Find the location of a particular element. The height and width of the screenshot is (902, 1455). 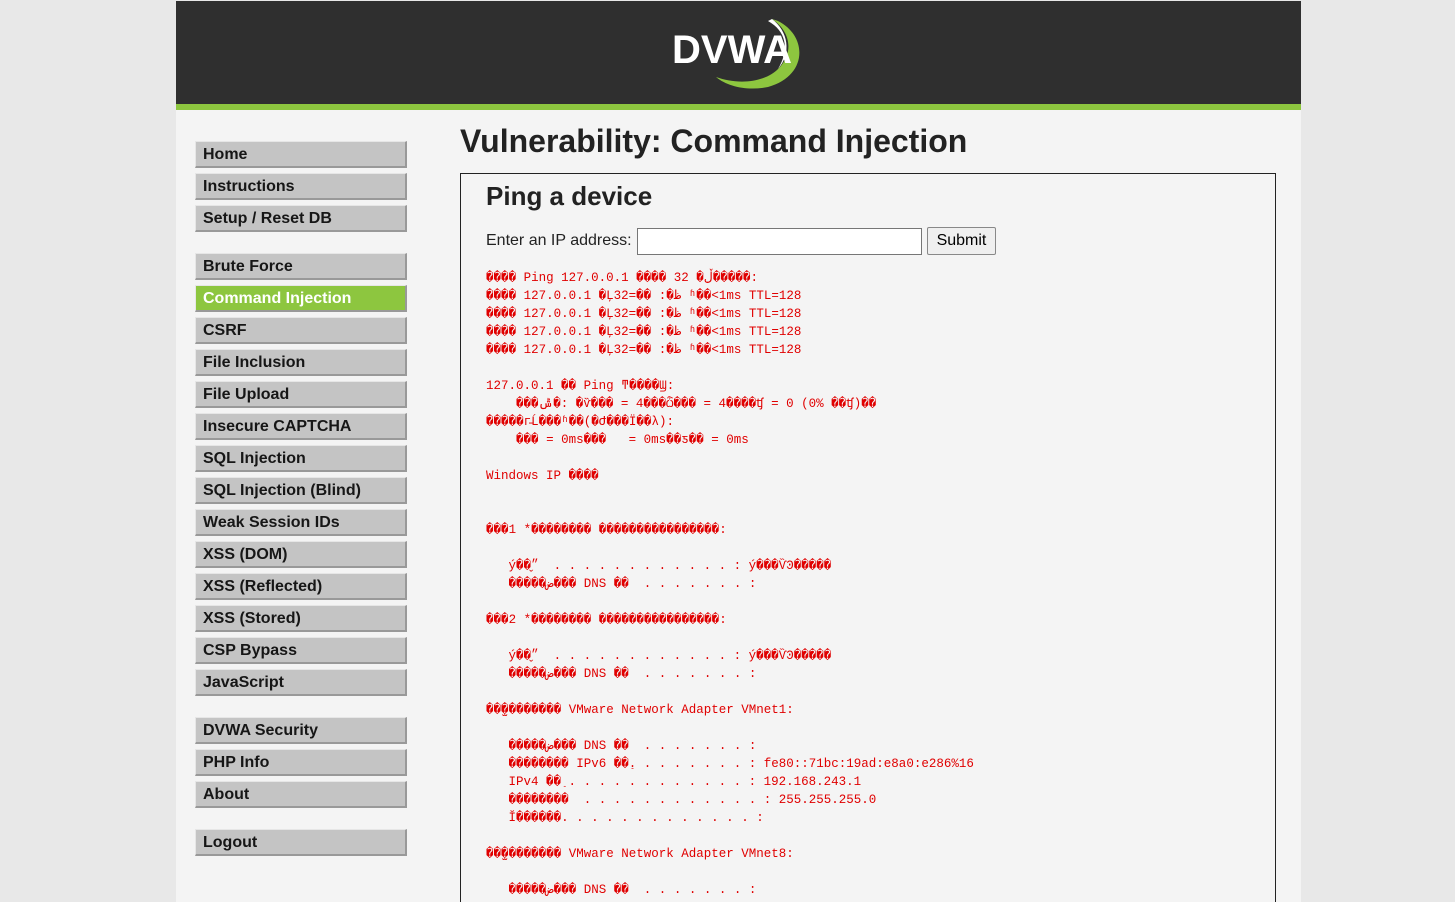

menu-item: PHP Info is located at coordinates (301, 762).